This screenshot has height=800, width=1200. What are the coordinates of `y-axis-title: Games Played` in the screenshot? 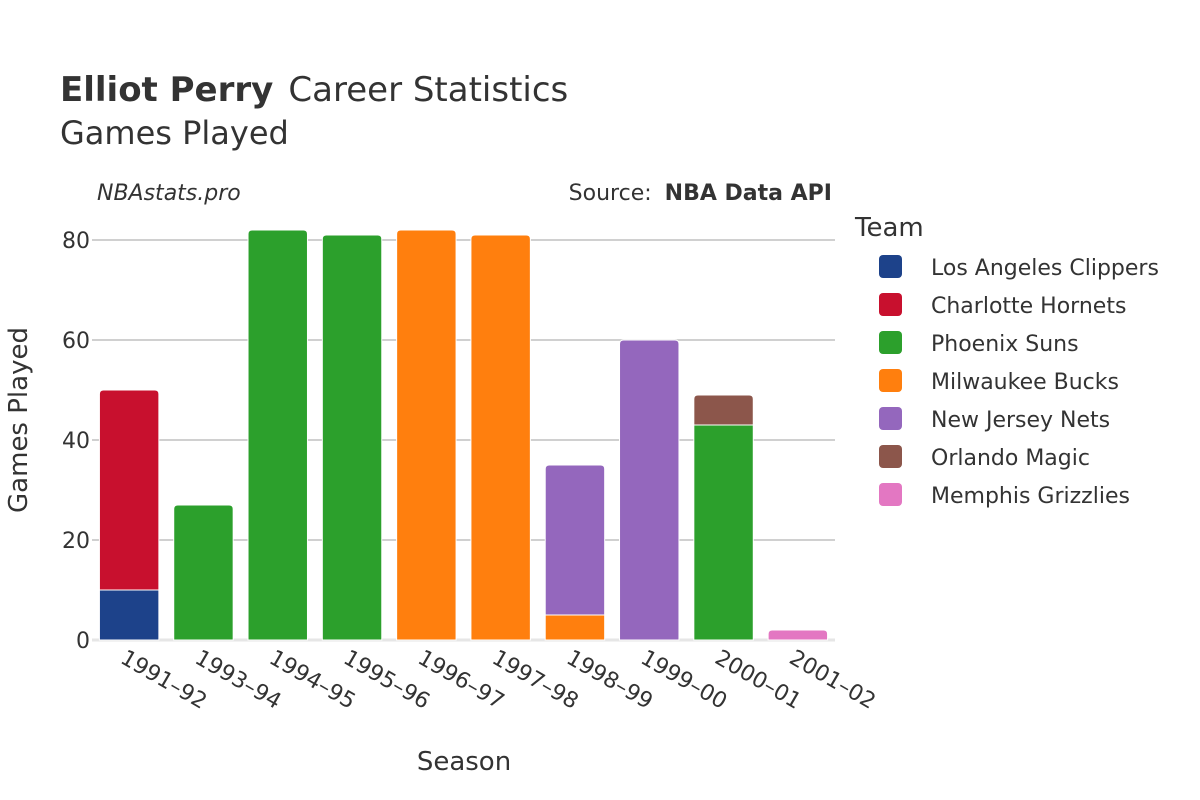 It's located at (19, 420).